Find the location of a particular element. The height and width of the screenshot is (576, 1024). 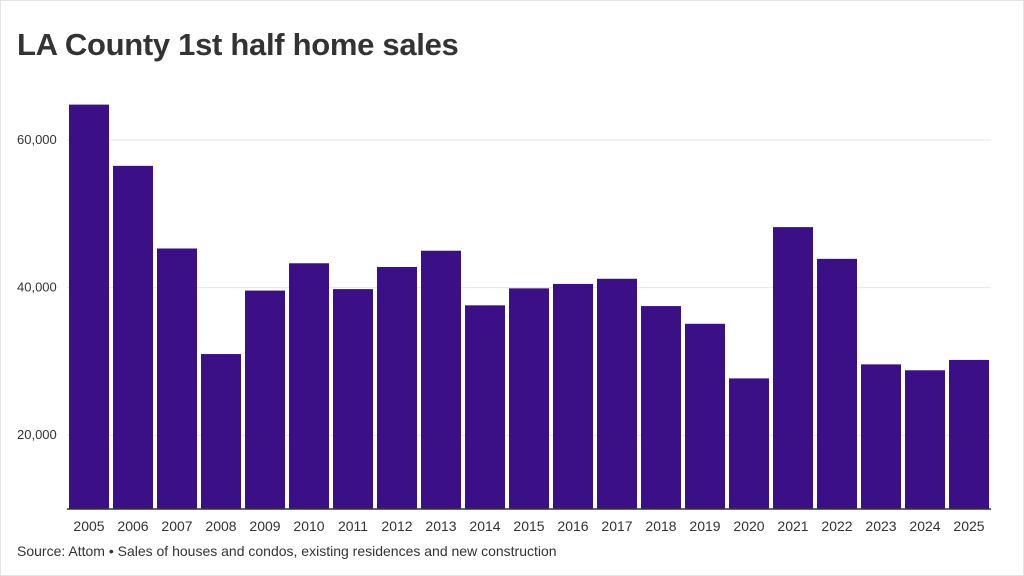

bar-2011 is located at coordinates (353, 399).